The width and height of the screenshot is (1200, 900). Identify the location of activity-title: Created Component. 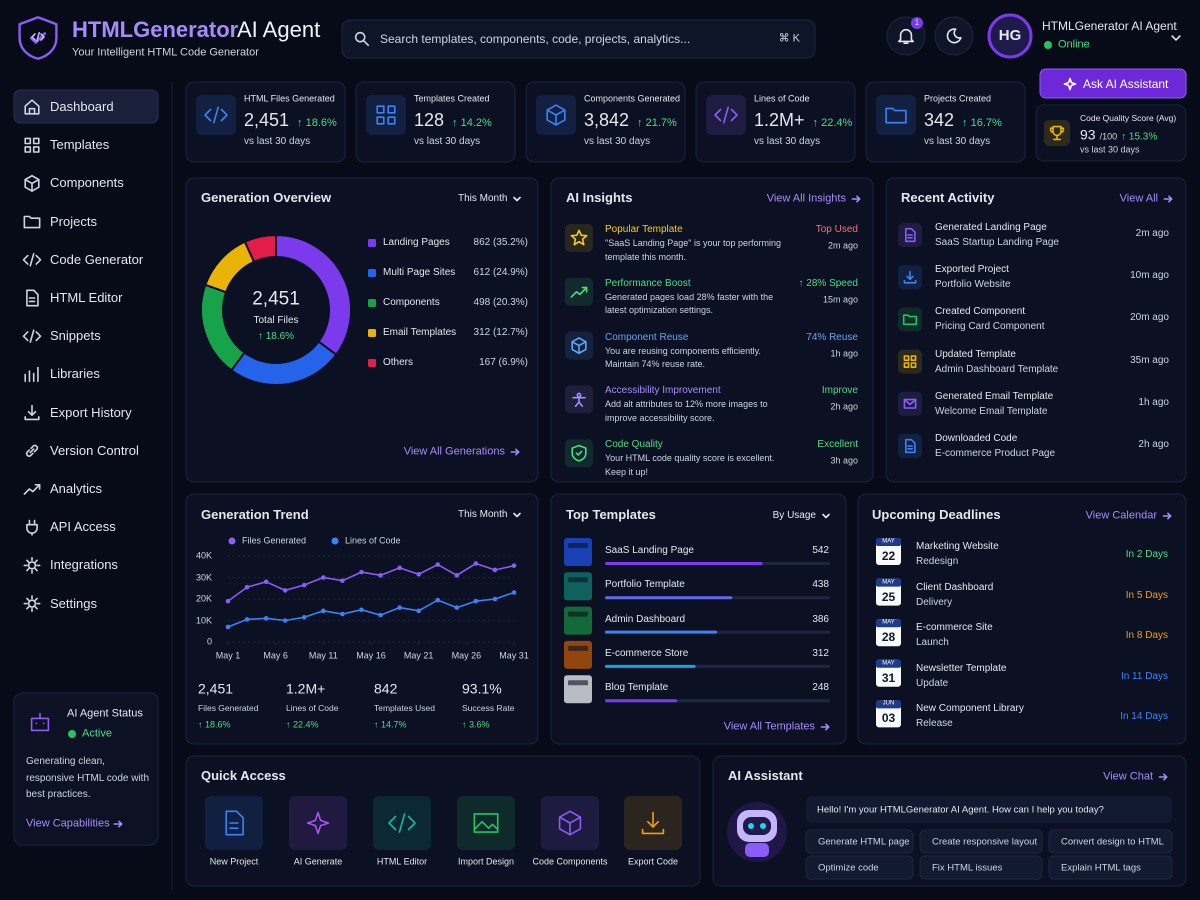
(980, 312).